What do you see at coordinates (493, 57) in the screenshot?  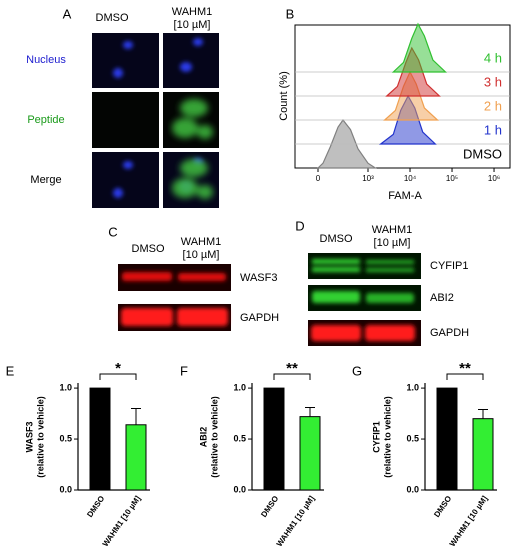 I see `legend-label: 4 h` at bounding box center [493, 57].